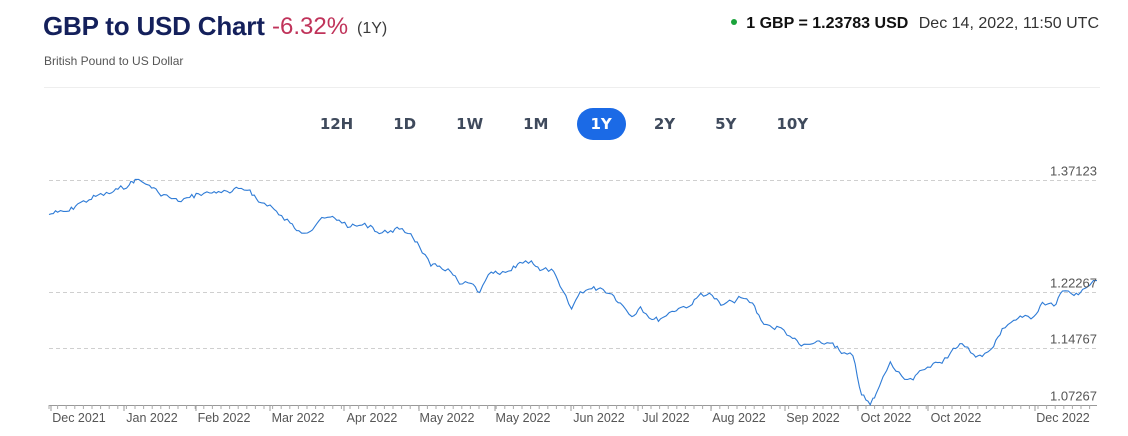 This screenshot has width=1128, height=436. What do you see at coordinates (572, 87) in the screenshot?
I see `header-divider` at bounding box center [572, 87].